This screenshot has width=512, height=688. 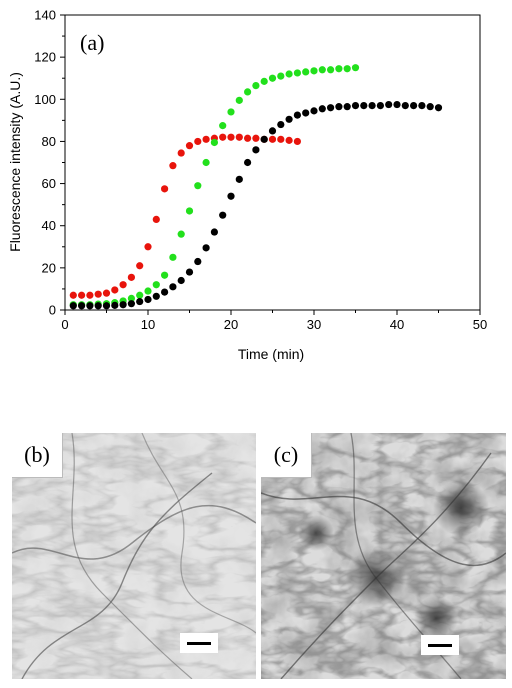 I want to click on micrograph-c-label: (c), so click(x=286, y=455).